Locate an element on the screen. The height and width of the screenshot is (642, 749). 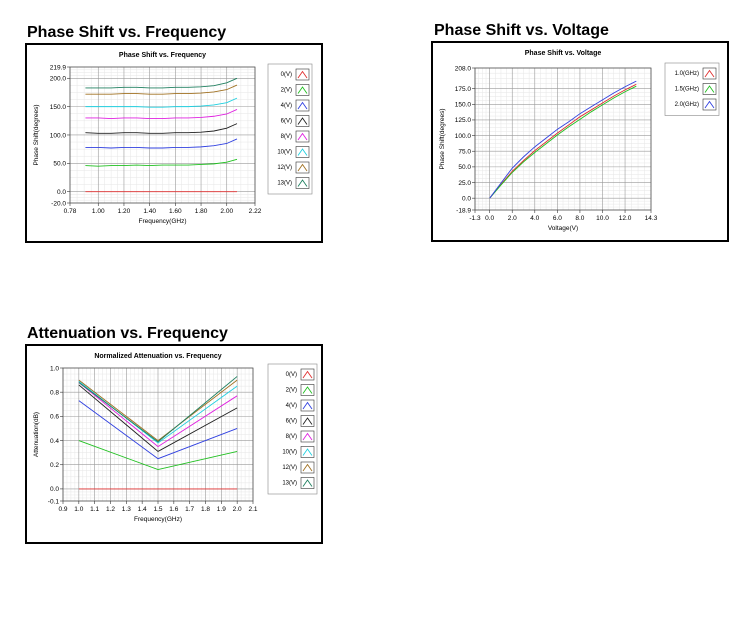
phase-voltage-y-tick-label: 100.0 is located at coordinates (463, 136).